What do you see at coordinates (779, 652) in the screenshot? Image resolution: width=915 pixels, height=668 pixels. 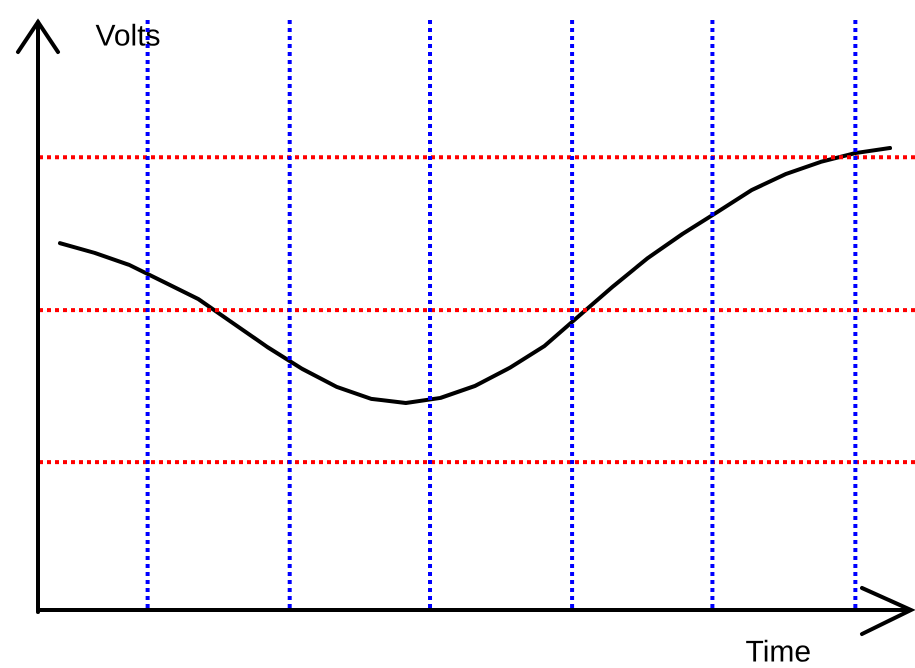 I see `x-axis-title: Time` at bounding box center [779, 652].